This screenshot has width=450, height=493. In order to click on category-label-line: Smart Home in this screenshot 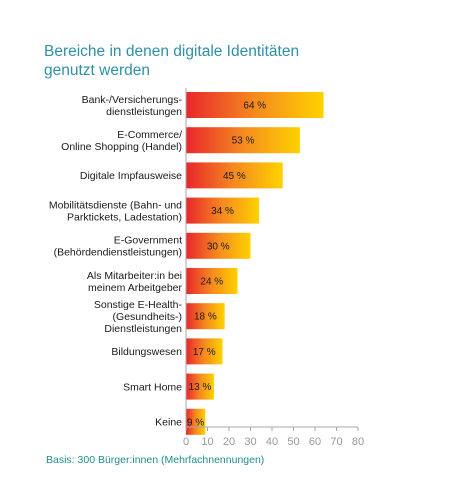, I will do `click(152, 387)`.